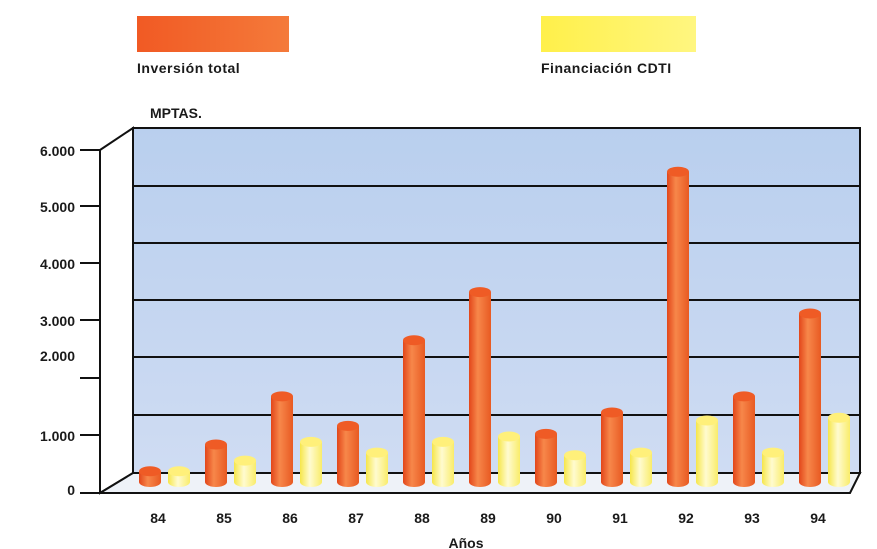 This screenshot has height=549, width=877. I want to click on bar-financiacion-89-body, so click(509, 461).